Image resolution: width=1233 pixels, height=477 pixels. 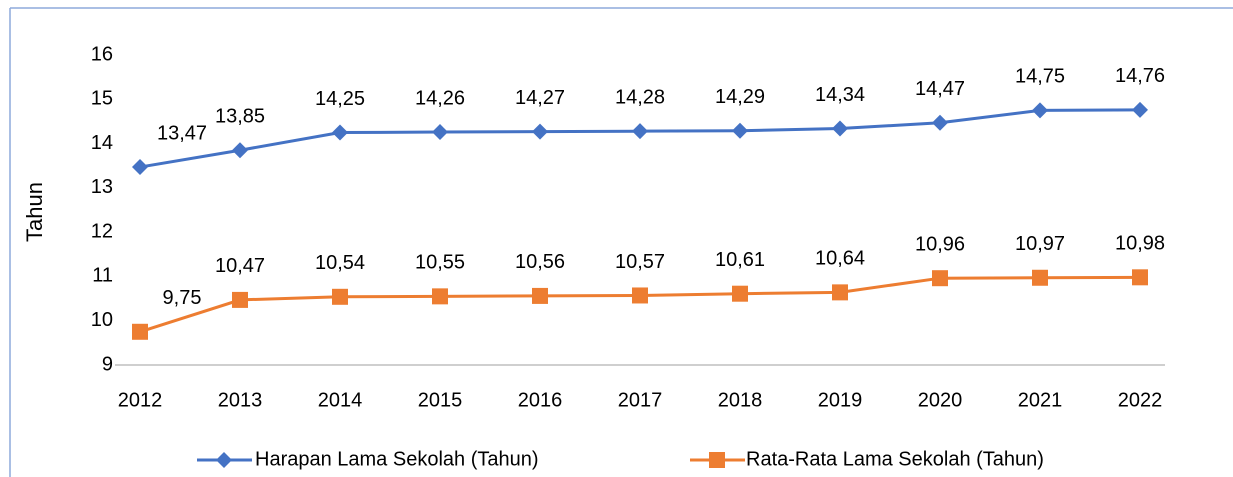 I want to click on y-tick-label: 10, so click(x=102, y=320).